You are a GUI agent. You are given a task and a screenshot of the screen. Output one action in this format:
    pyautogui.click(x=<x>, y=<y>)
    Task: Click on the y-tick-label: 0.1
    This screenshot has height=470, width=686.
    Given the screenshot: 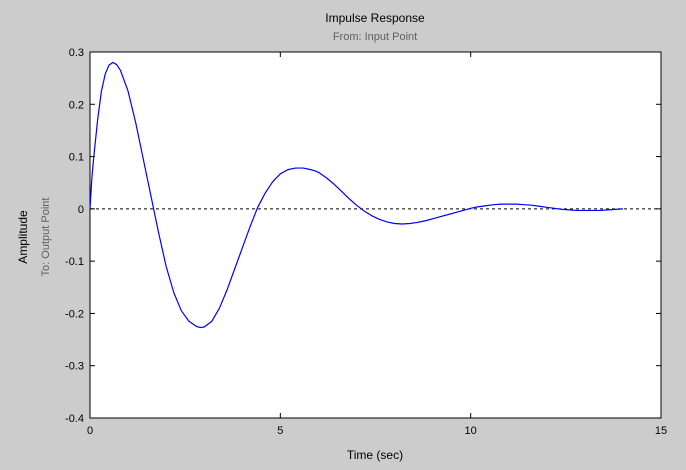 What is the action you would take?
    pyautogui.click(x=76, y=158)
    